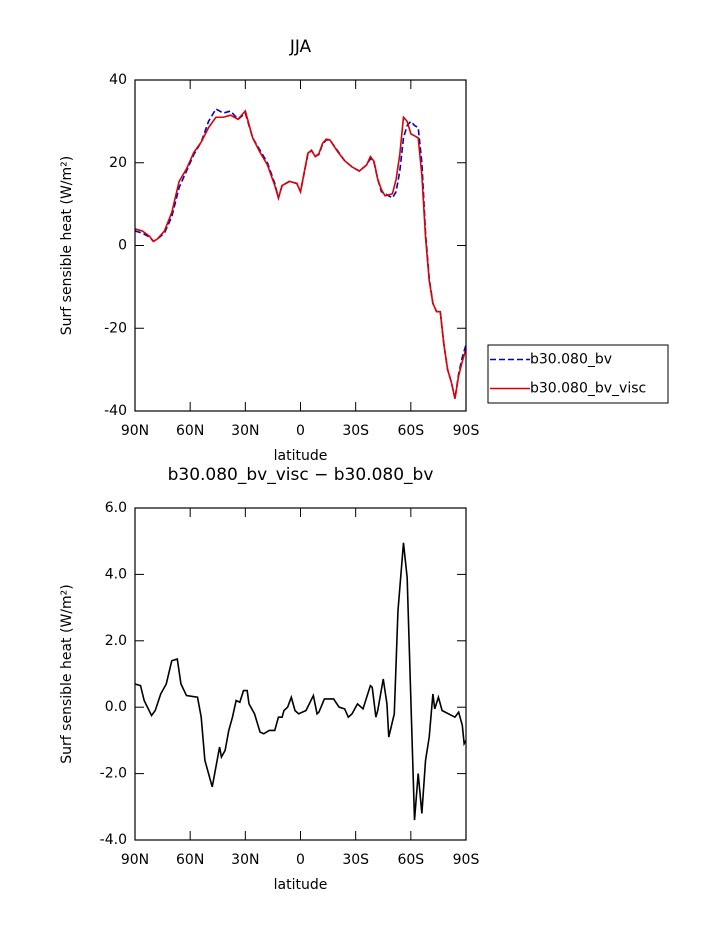 The width and height of the screenshot is (723, 935). Describe the element at coordinates (115, 411) in the screenshot. I see `y-tick-label: -40` at that location.